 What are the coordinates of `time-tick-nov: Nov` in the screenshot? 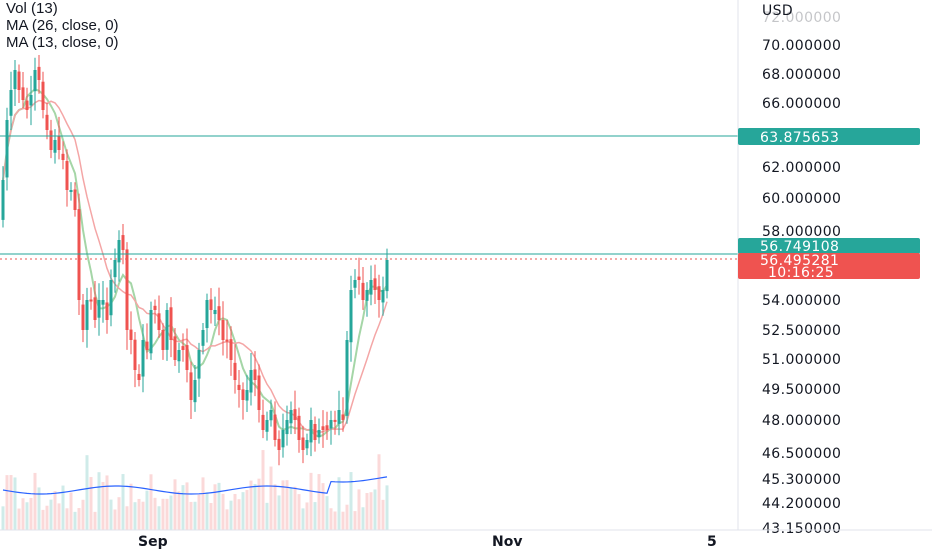 It's located at (507, 542).